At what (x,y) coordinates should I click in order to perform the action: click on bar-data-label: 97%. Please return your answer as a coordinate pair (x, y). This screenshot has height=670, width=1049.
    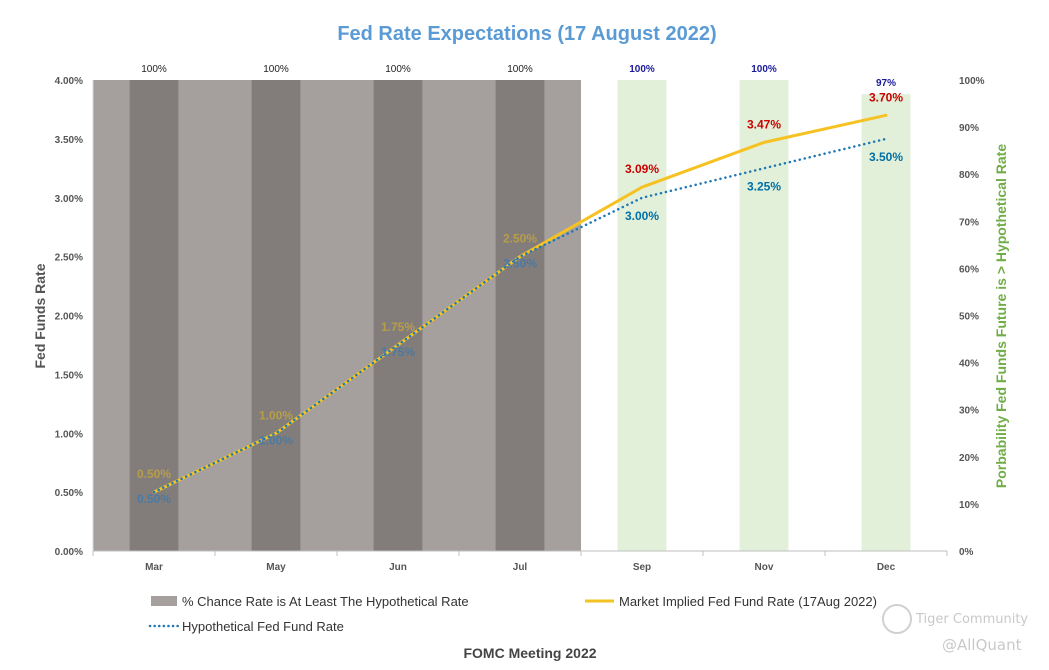
    Looking at the image, I should click on (886, 83).